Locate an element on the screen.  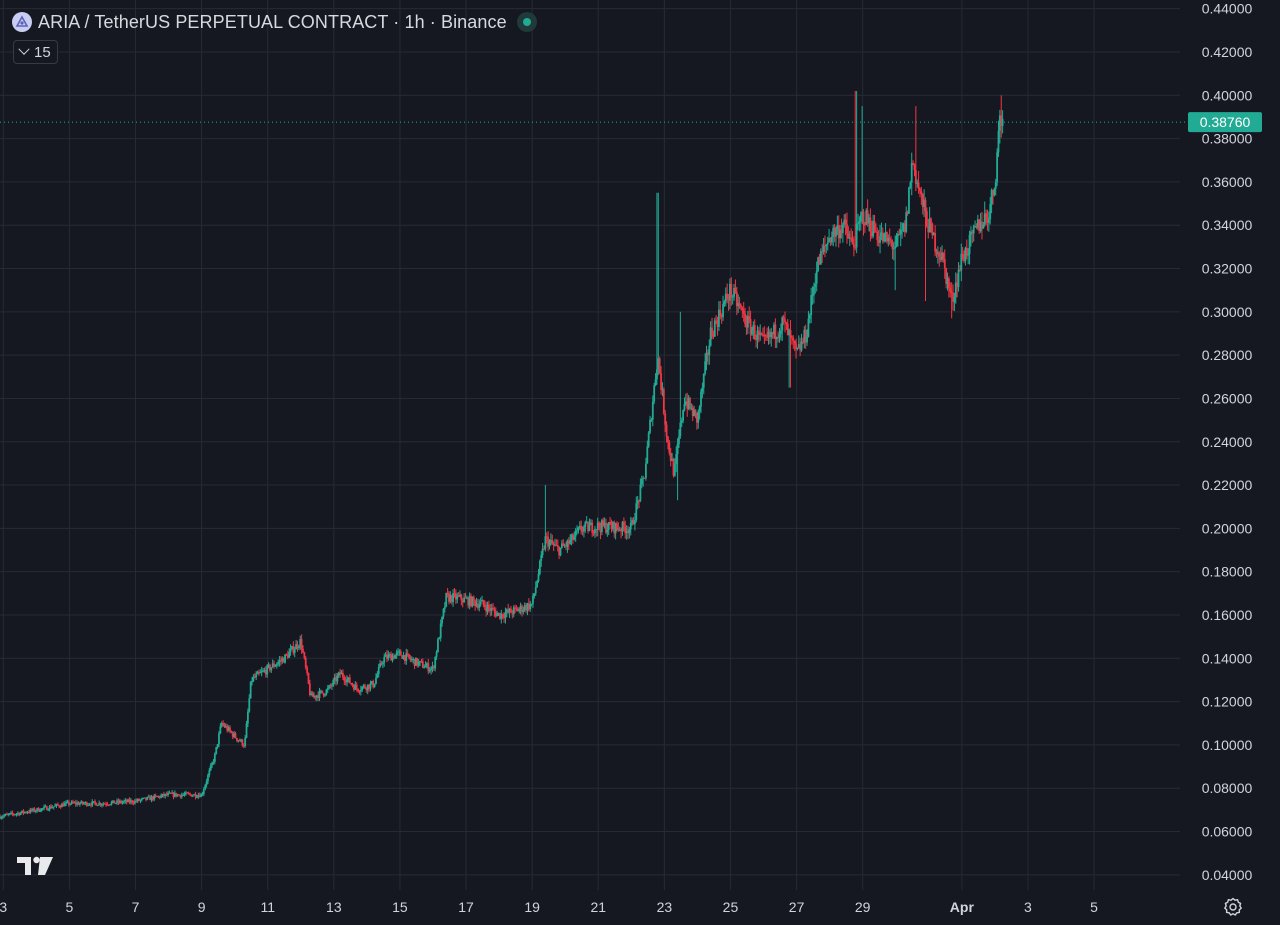
tradingview-logo-icon is located at coordinates (35, 865).